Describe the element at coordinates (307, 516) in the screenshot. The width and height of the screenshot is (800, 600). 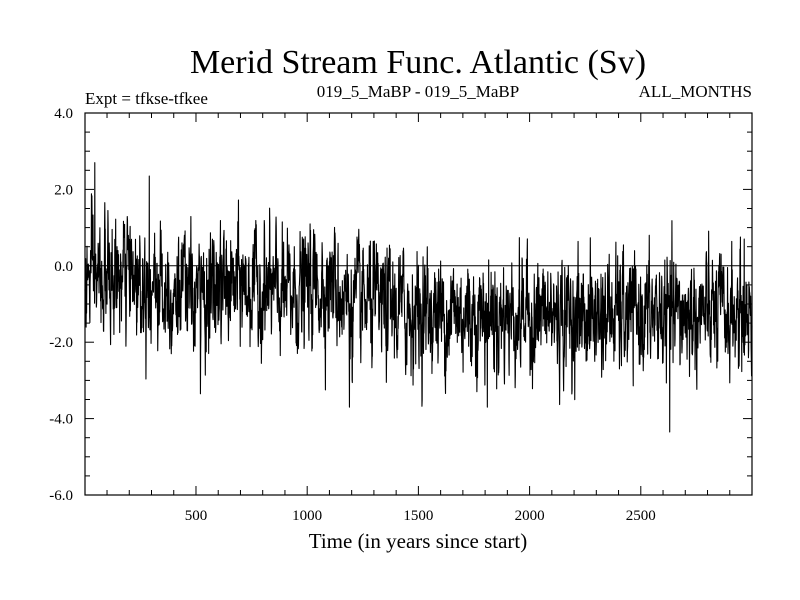
I see `x-tick-label: 1000` at that location.